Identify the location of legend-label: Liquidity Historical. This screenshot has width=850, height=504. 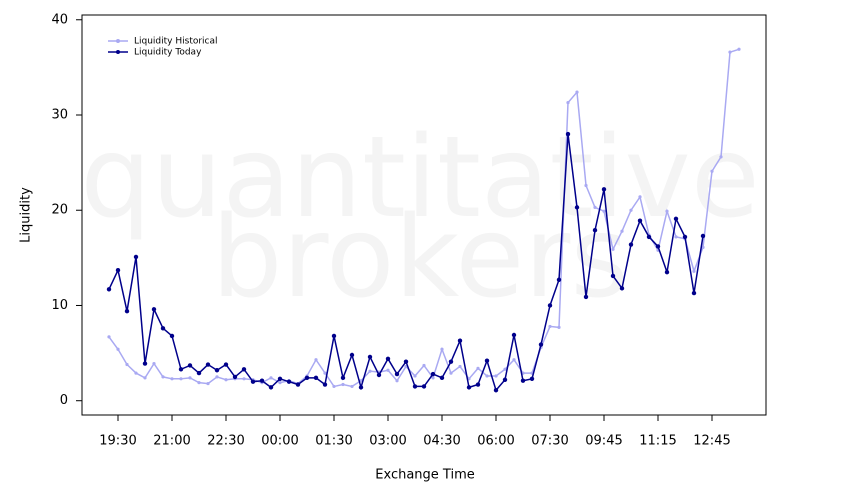
(176, 42).